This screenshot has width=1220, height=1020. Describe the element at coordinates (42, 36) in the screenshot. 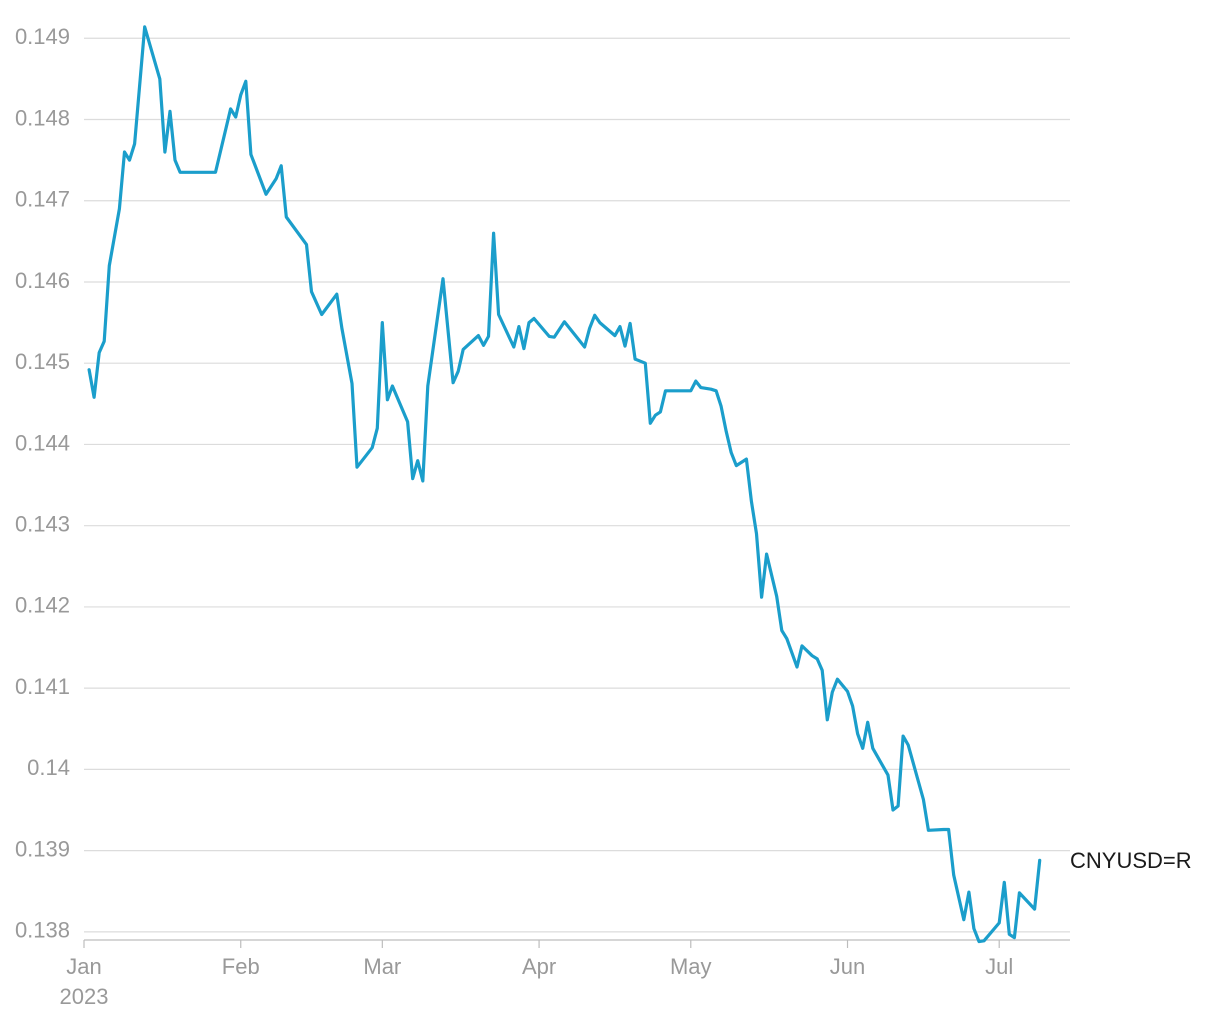

I see `y-tick-label: 0.149` at that location.